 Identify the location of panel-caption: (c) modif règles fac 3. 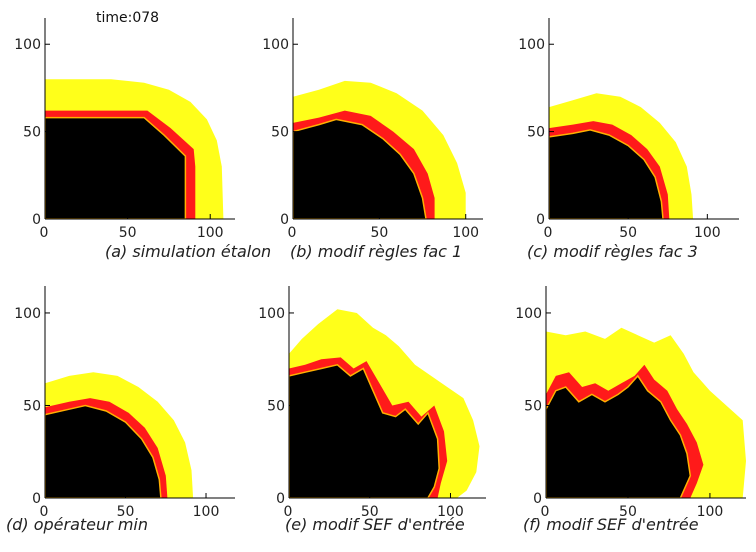
(612, 251).